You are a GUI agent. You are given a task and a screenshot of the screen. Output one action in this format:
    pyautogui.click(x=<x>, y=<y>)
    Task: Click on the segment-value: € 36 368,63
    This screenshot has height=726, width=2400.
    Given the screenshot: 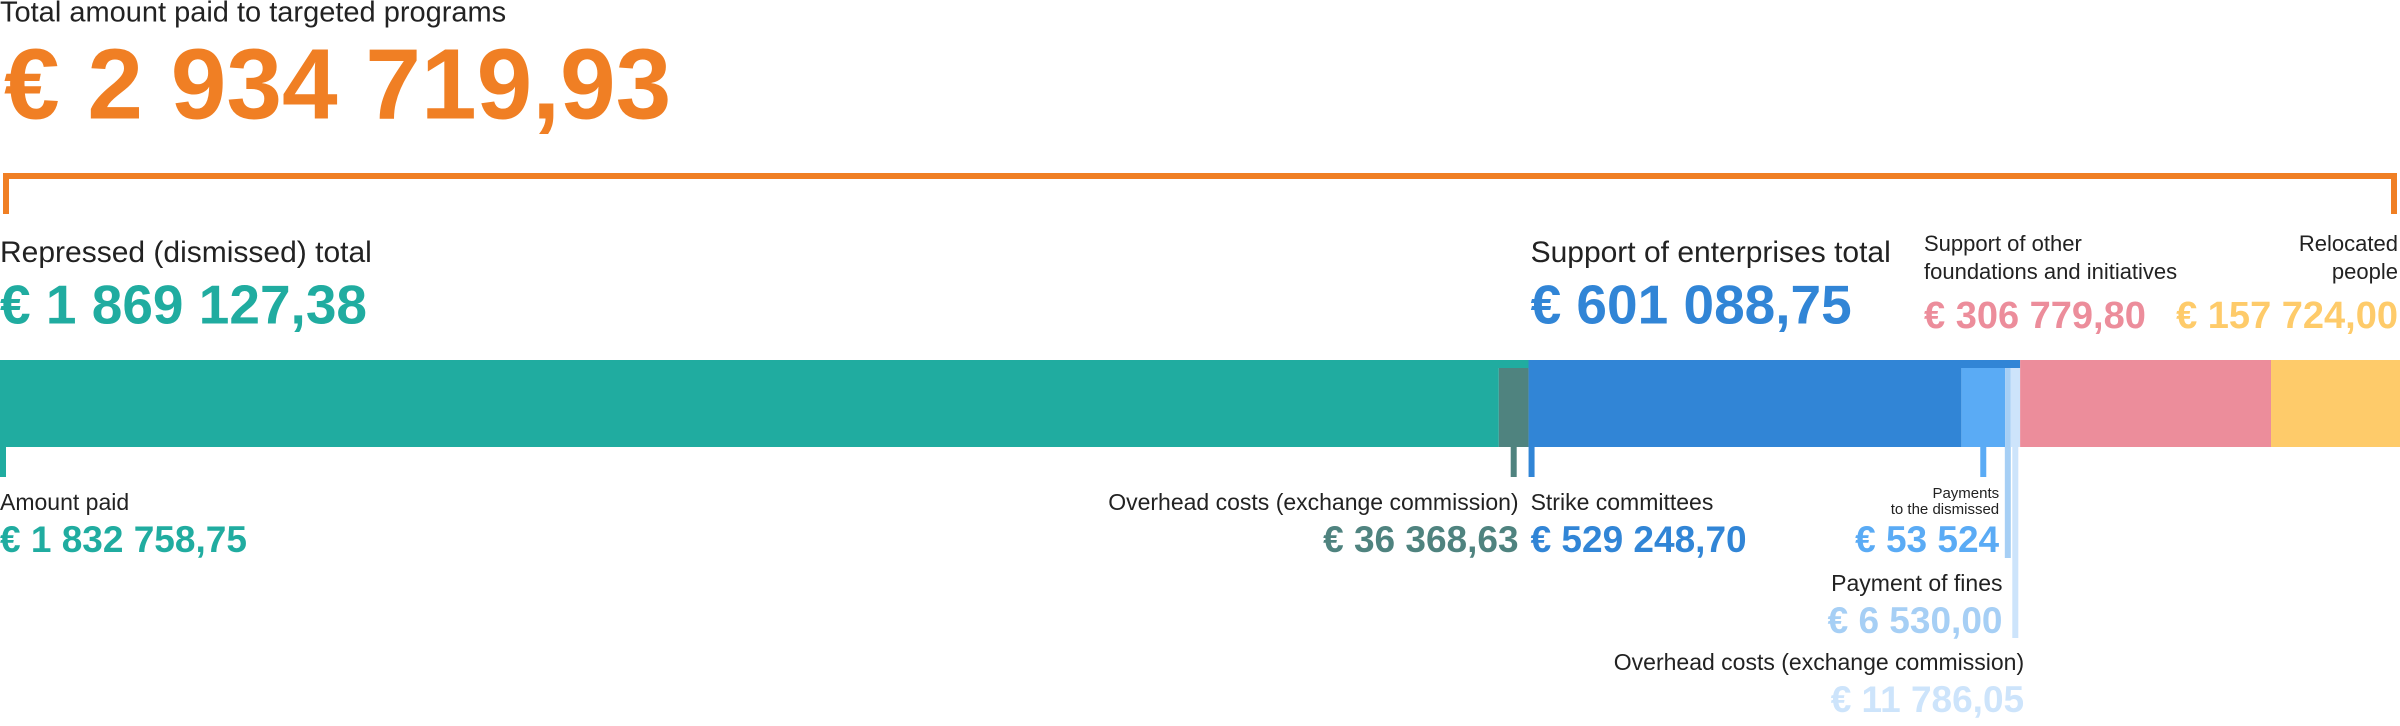 What is the action you would take?
    pyautogui.click(x=1420, y=539)
    